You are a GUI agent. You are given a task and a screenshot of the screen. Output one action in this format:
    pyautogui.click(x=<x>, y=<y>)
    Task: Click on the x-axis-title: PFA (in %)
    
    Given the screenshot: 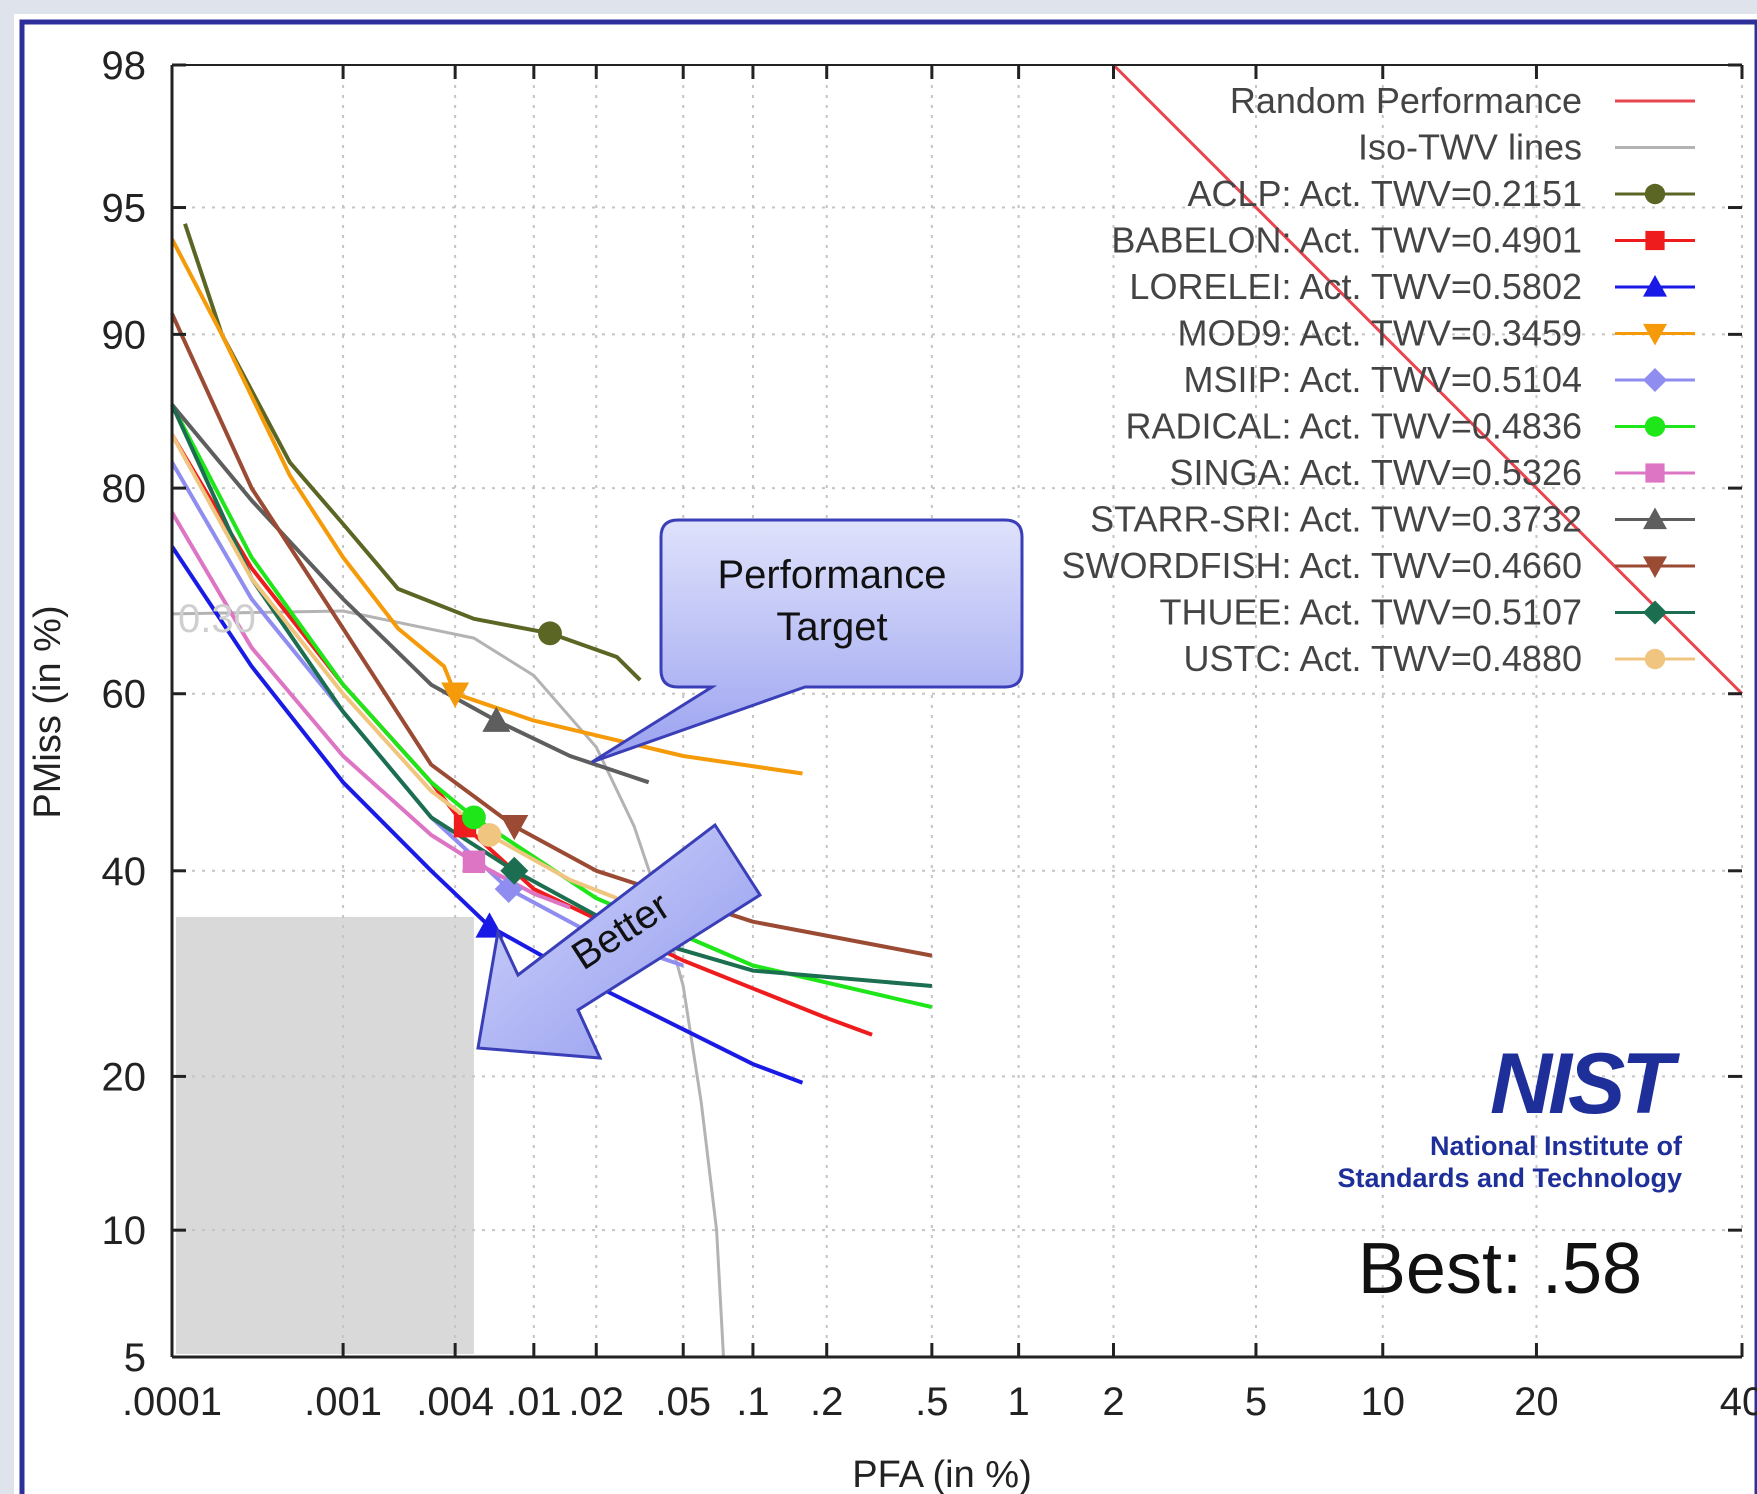 What is the action you would take?
    pyautogui.click(x=942, y=1474)
    